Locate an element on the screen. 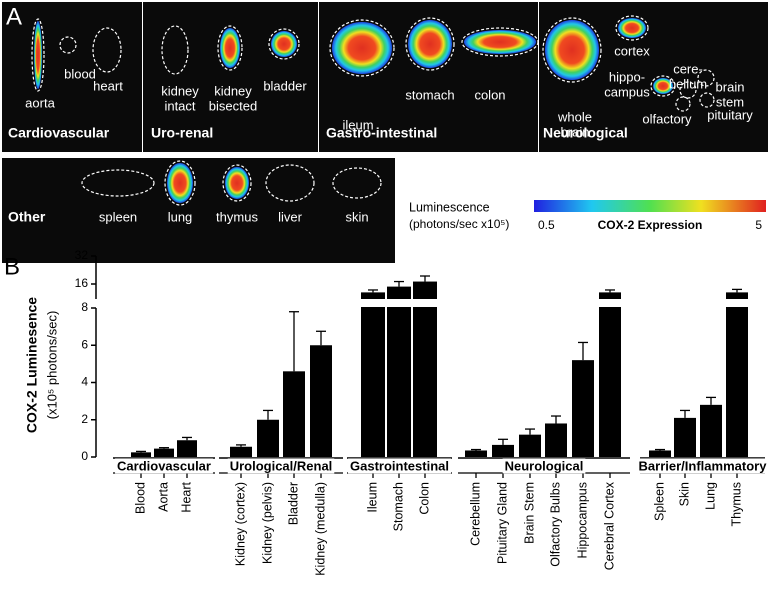  panel-label: B is located at coordinates (12, 266).